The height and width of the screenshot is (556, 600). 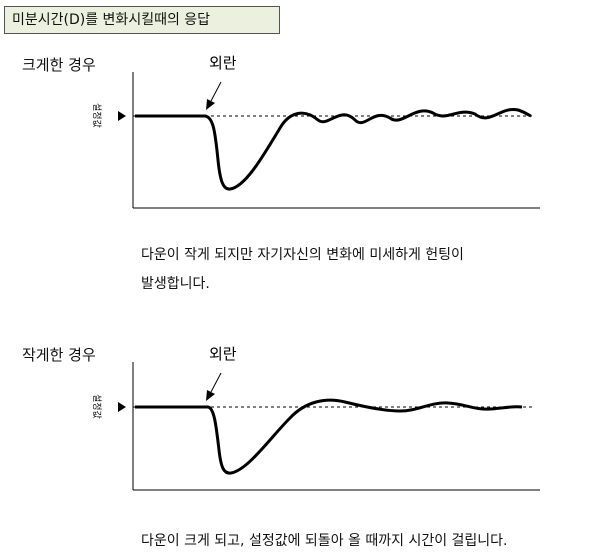 I want to click on case-label-small: 작게한 경우, so click(x=59, y=355).